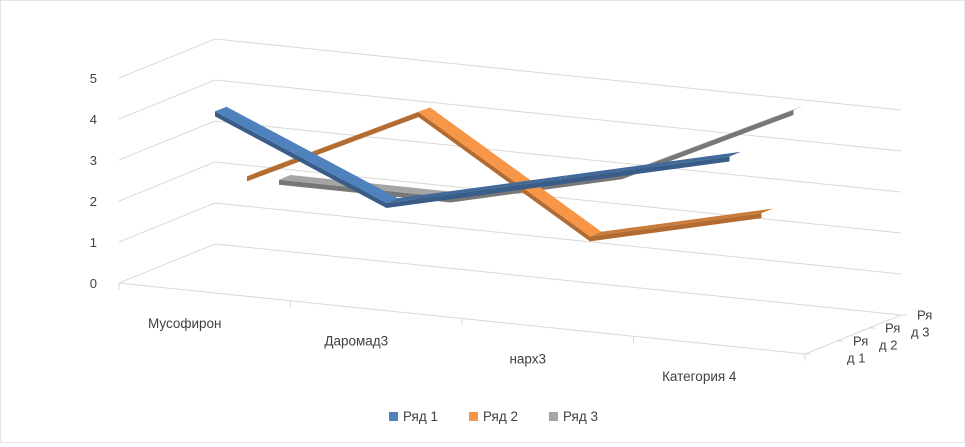 Image resolution: width=965 pixels, height=447 pixels. What do you see at coordinates (889, 337) in the screenshot?
I see `depth-axis-label: Ря д 2` at bounding box center [889, 337].